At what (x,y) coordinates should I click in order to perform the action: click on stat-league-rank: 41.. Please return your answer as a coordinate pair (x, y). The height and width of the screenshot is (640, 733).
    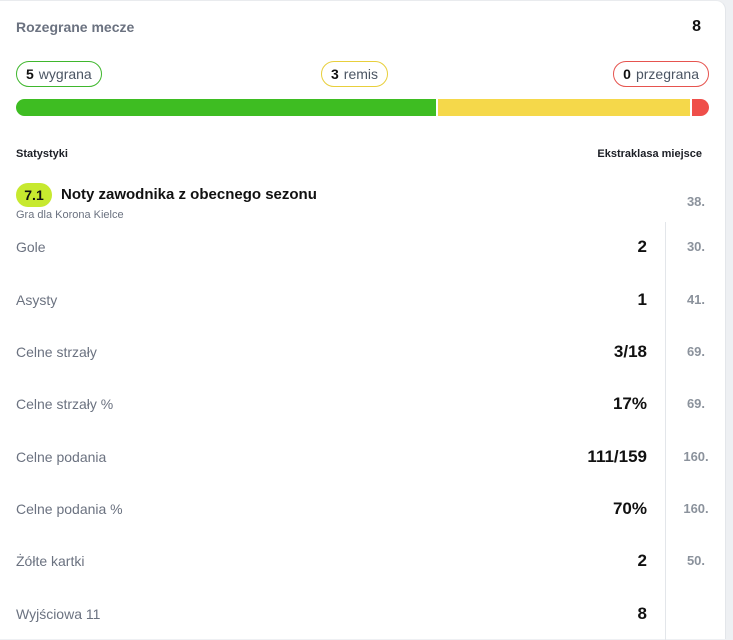
    Looking at the image, I should click on (696, 299).